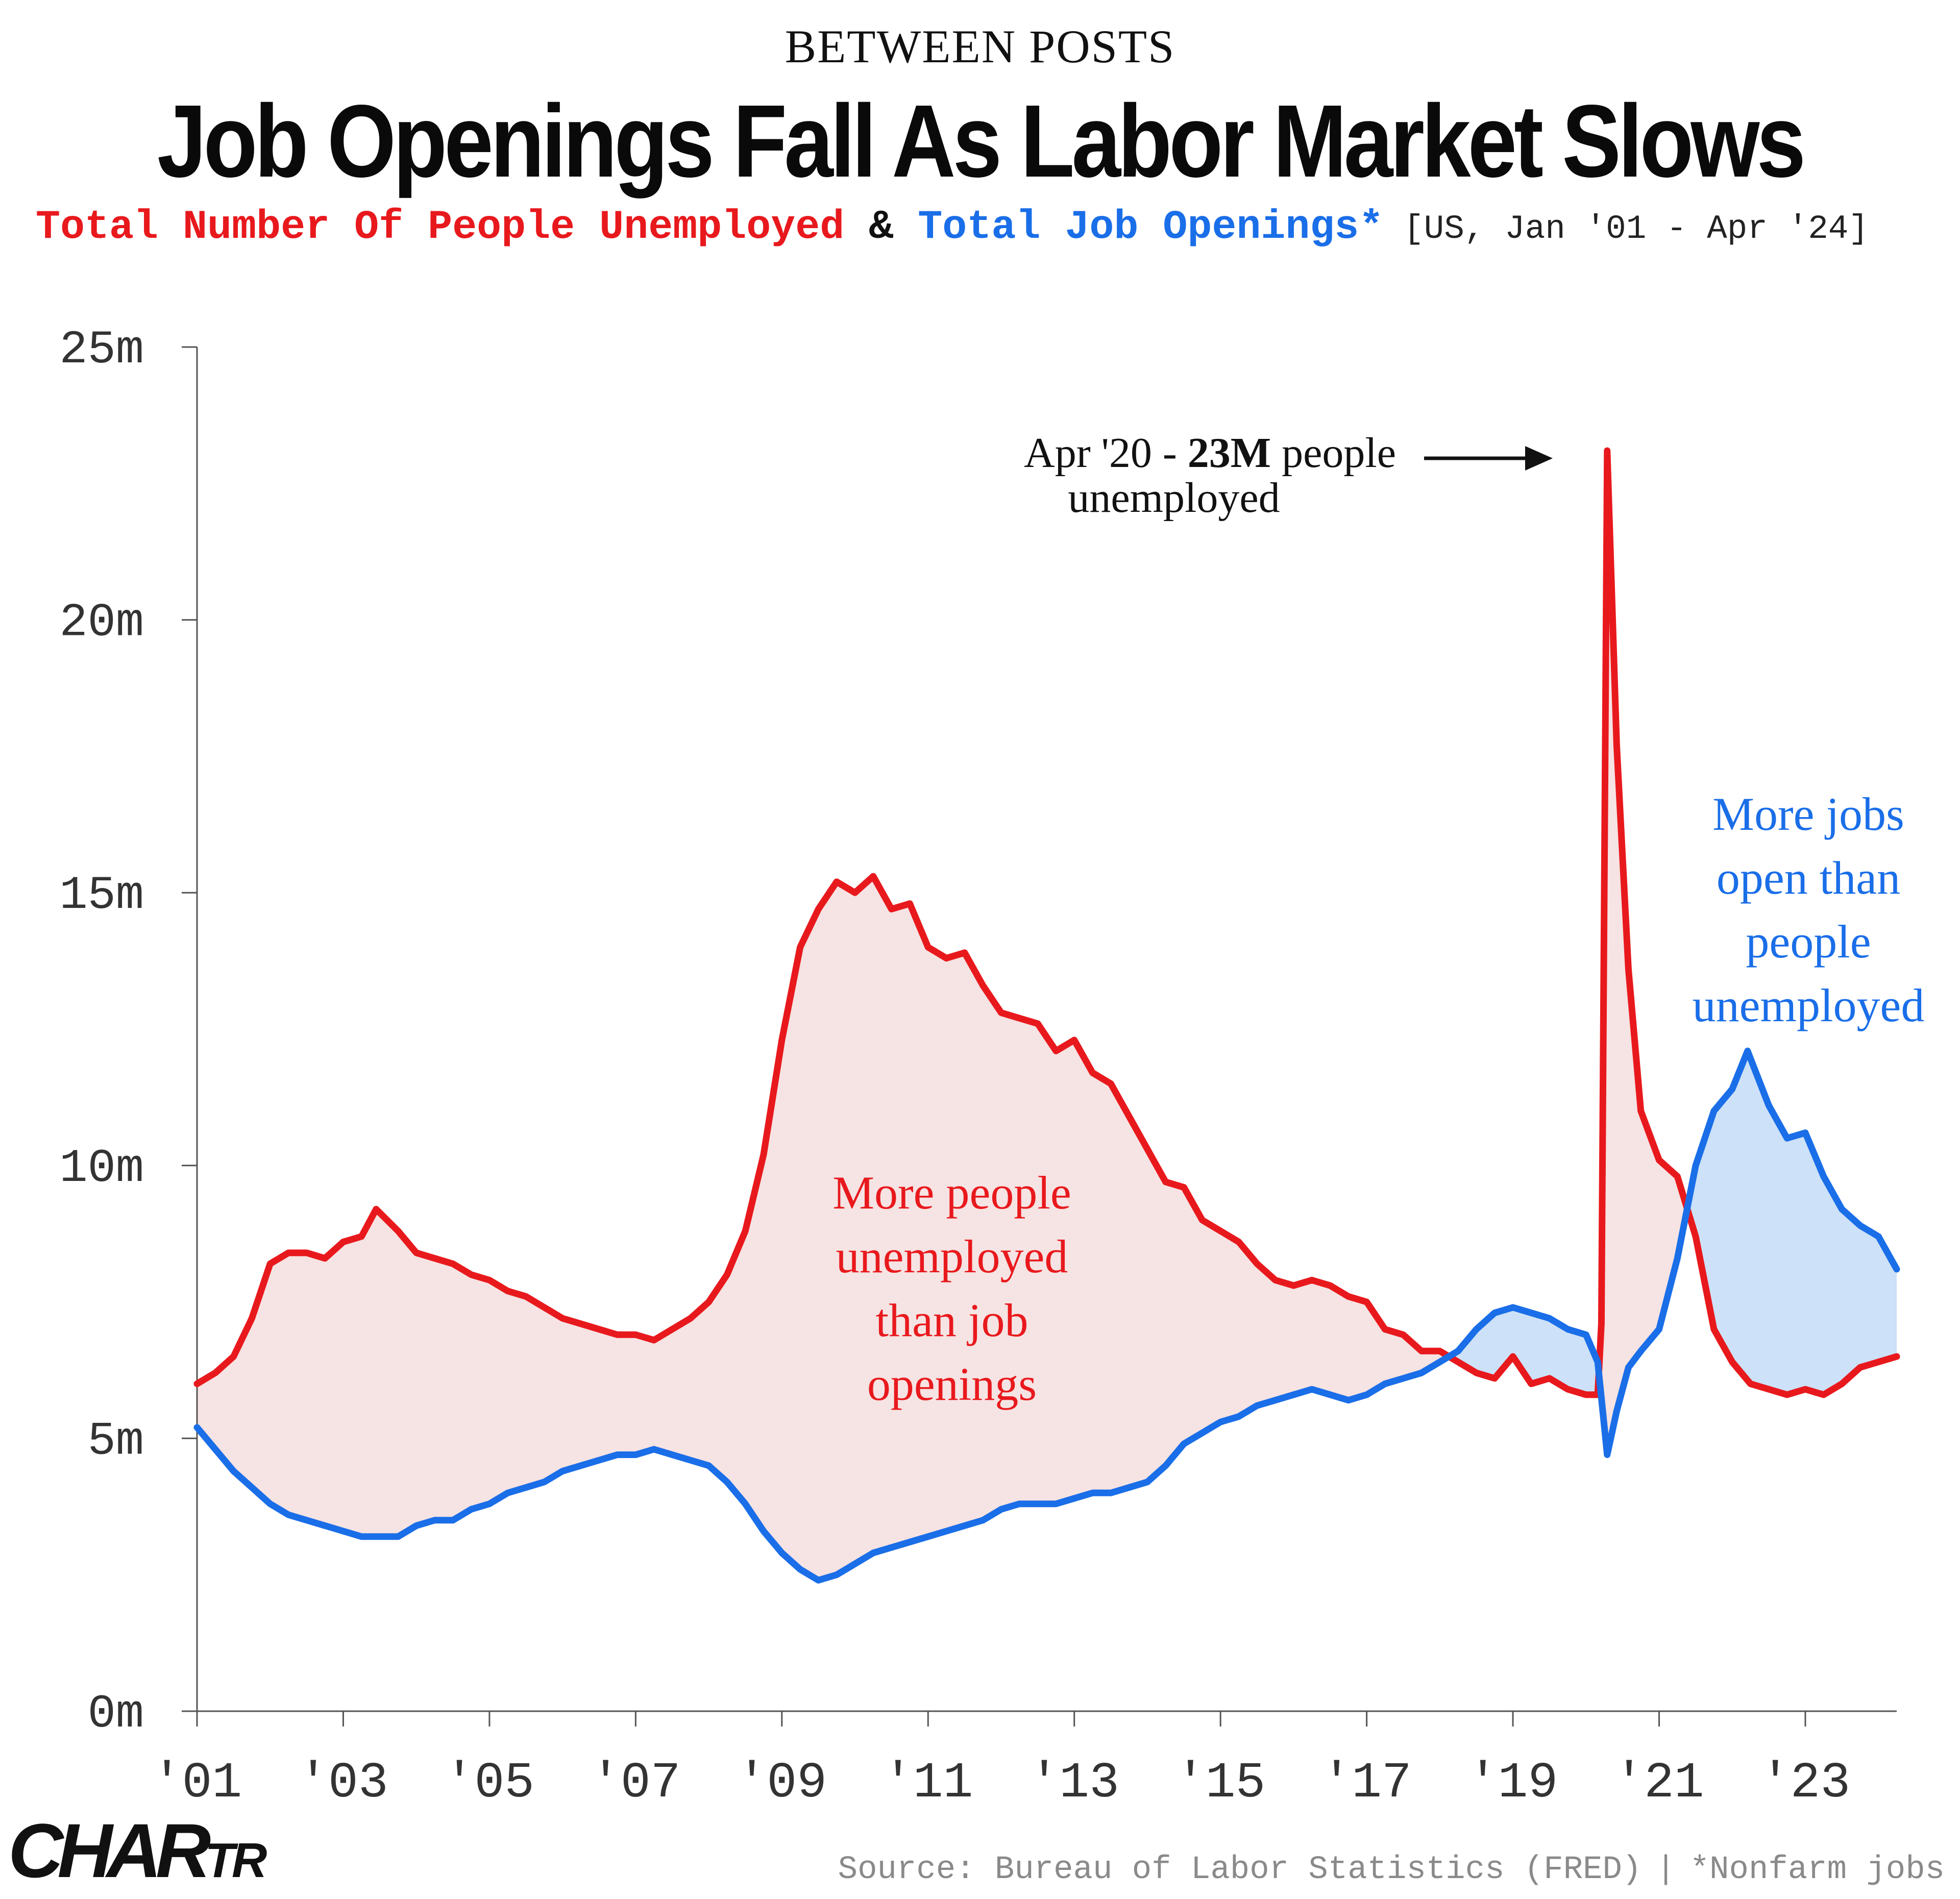 The height and width of the screenshot is (1899, 1960). What do you see at coordinates (1808, 878) in the screenshot?
I see `region-label-openings-line2: open than` at bounding box center [1808, 878].